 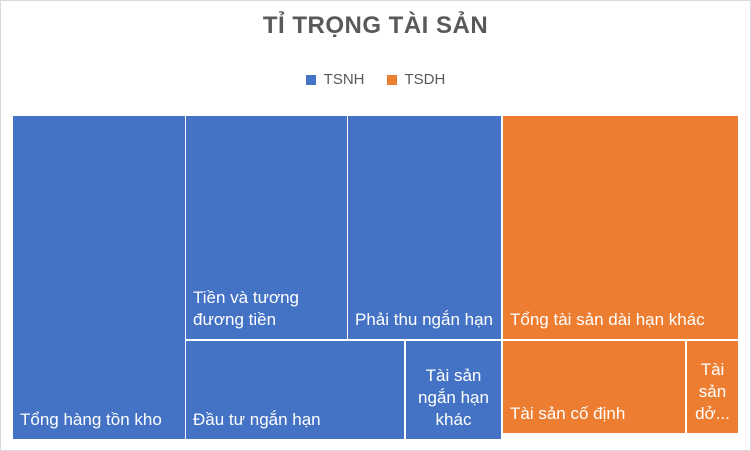 What do you see at coordinates (607, 319) in the screenshot?
I see `tile-label: Tổng tài sản dài hạn khác` at bounding box center [607, 319].